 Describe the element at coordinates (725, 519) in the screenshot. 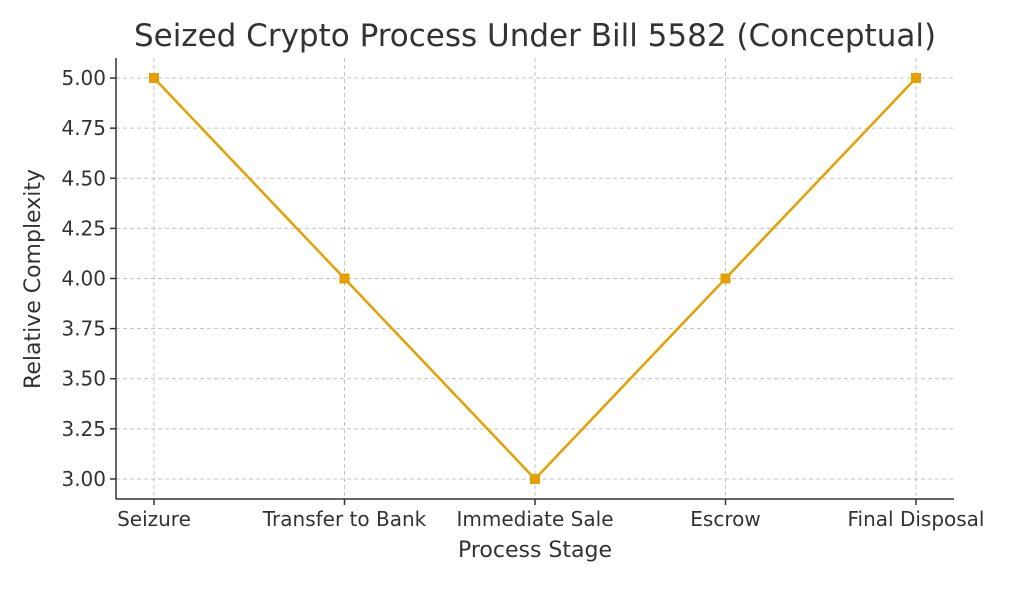

I see `x-tick-label: Escrow` at that location.